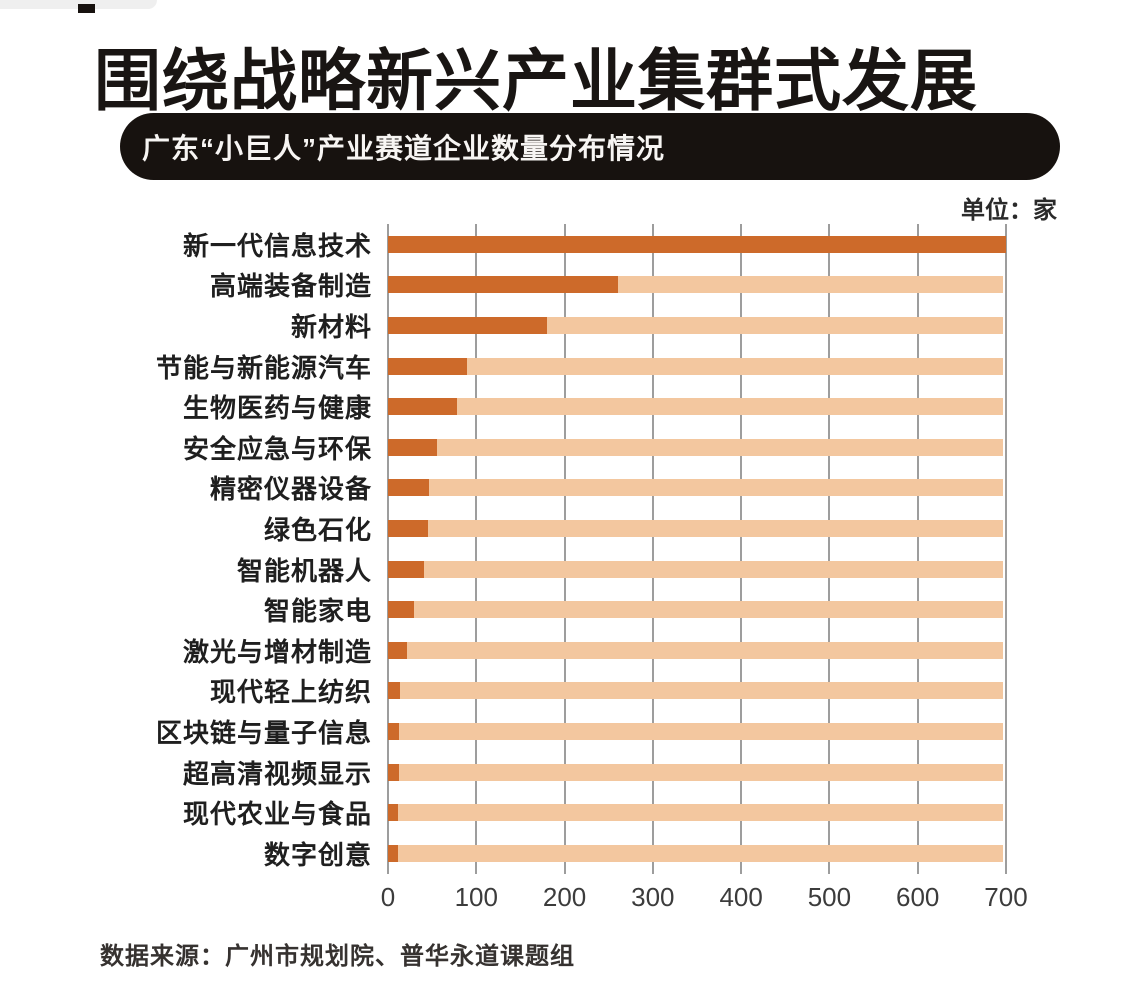  Describe the element at coordinates (277, 651) in the screenshot. I see `category-label: 激光与增材制造` at that location.